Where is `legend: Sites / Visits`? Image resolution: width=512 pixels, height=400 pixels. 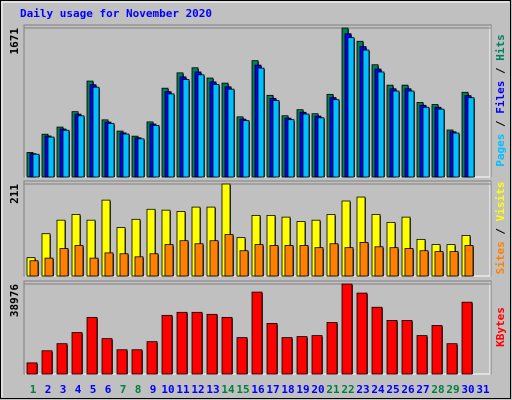 legend: Sites / Visits is located at coordinates (500, 228).